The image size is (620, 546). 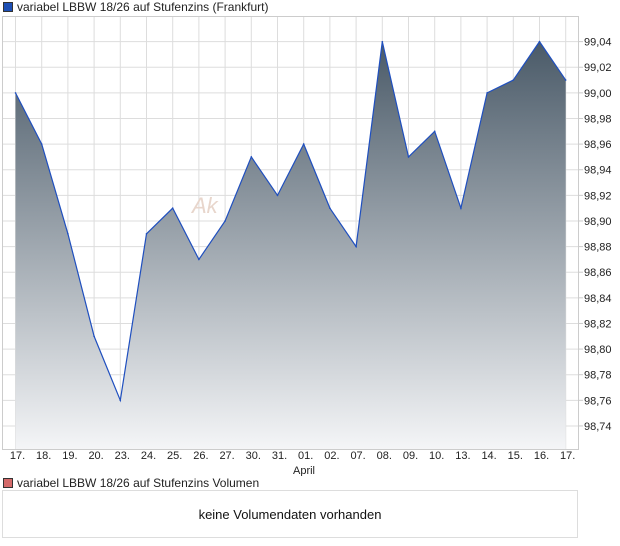 I want to click on y-tick-label: 99,02, so click(x=598, y=68).